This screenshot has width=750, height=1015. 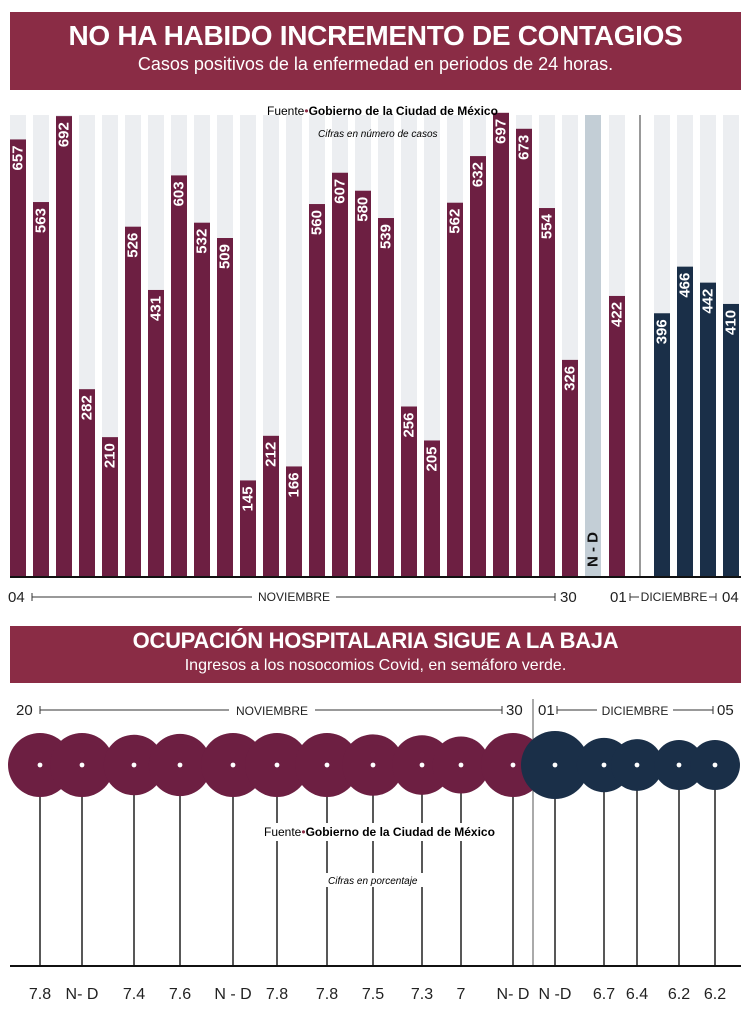 What do you see at coordinates (674, 596) in the screenshot?
I see `axis-dec-gap` at bounding box center [674, 596].